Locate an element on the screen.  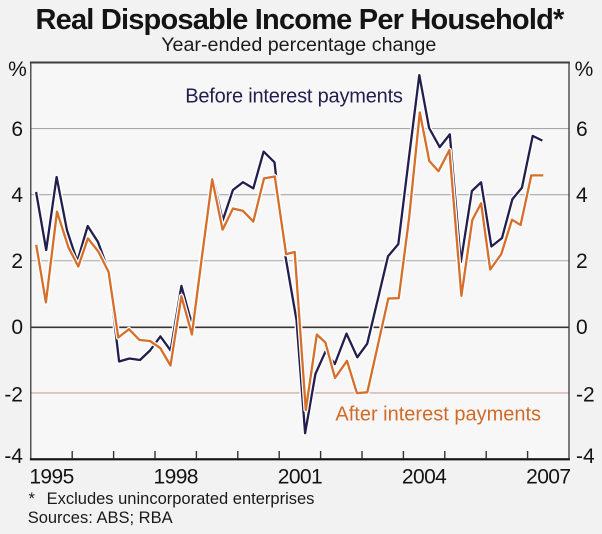
svg-text: 1995 is located at coordinates (51, 477).